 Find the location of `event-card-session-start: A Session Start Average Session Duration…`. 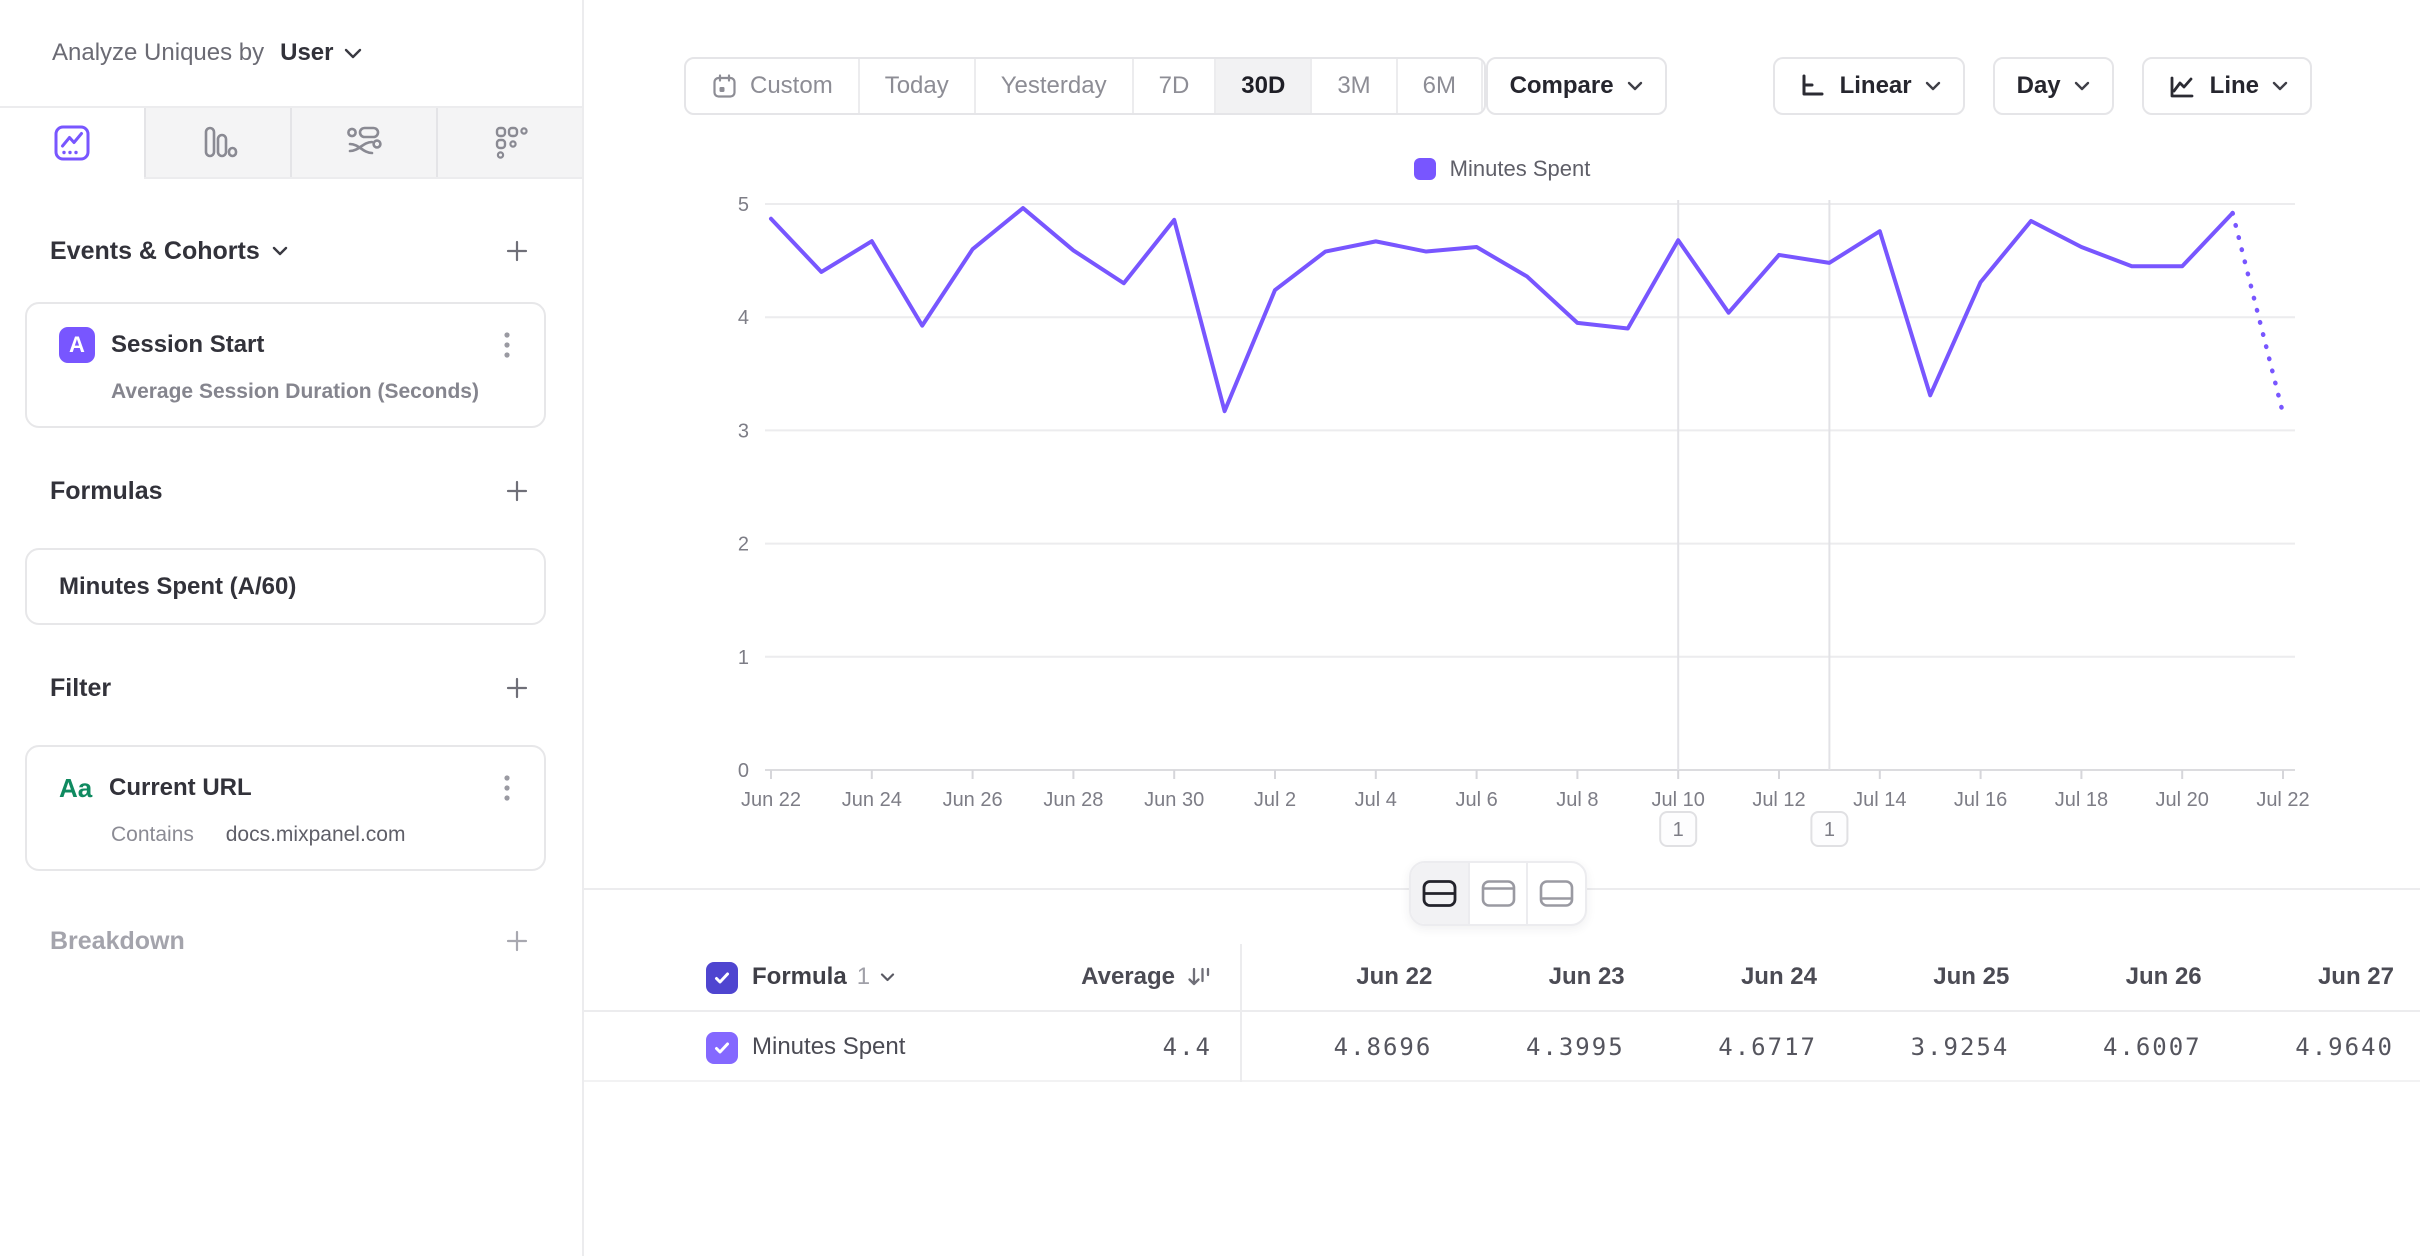

event-card-session-start: A Session Start Average Session Duration… is located at coordinates (285, 365).